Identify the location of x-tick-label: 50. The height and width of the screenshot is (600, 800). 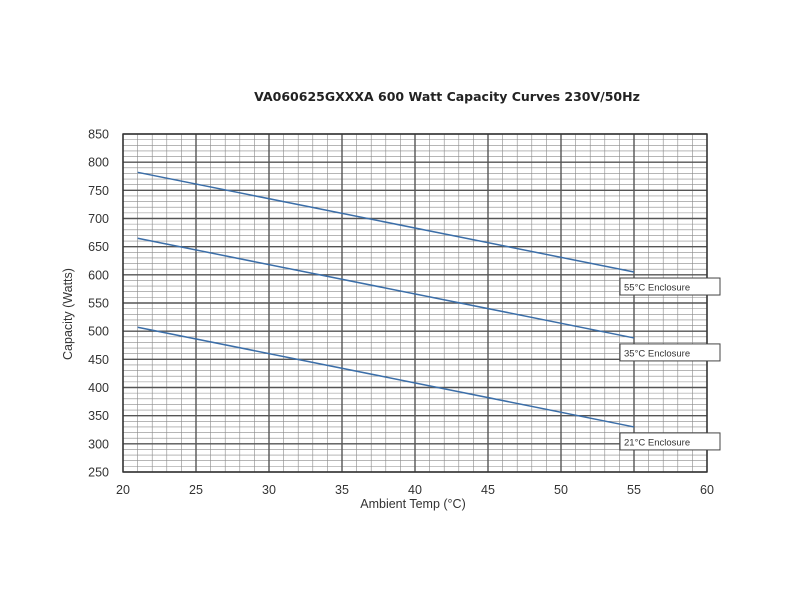
(561, 490).